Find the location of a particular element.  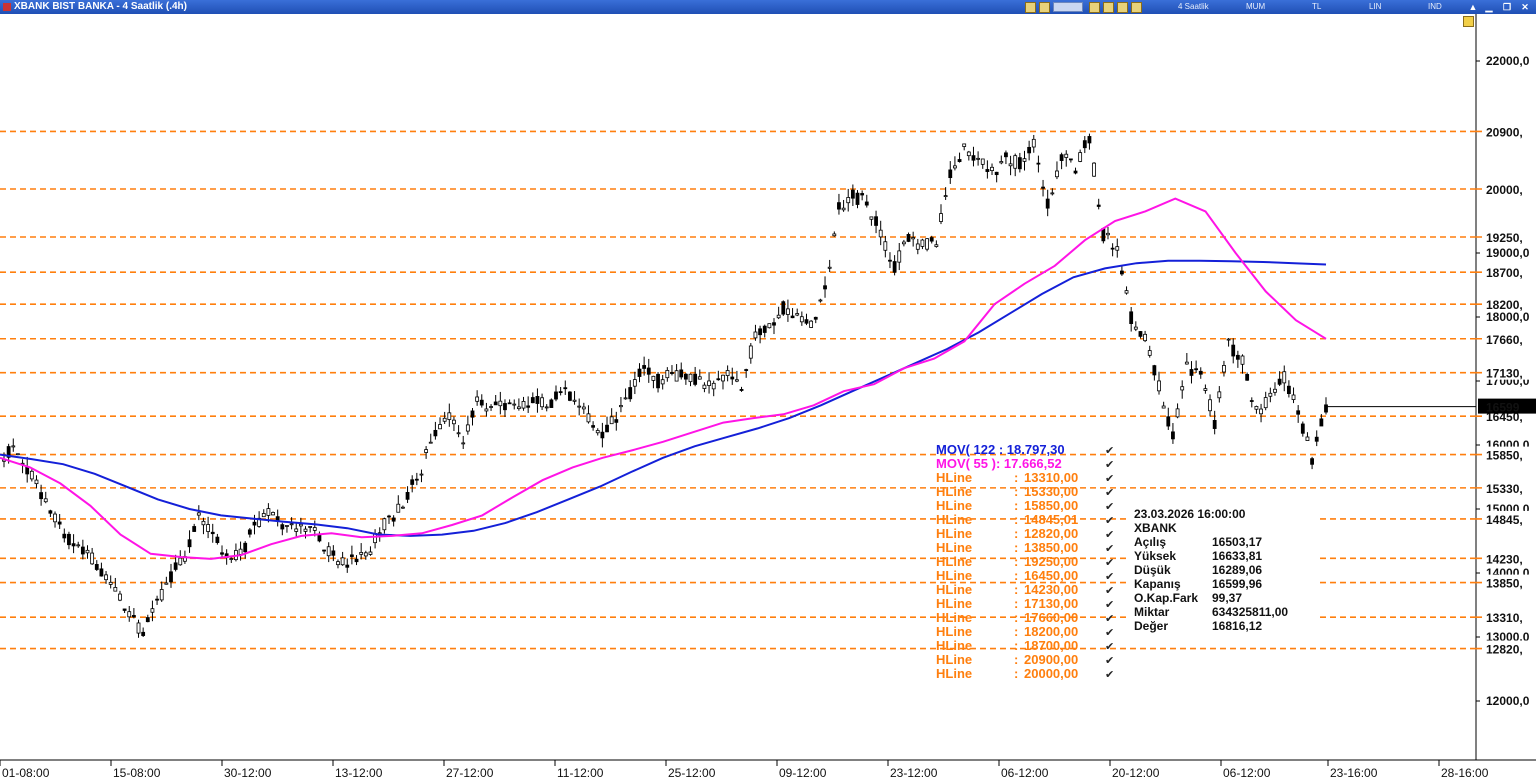

toolbar-line-icon is located at coordinates (1122, 7).